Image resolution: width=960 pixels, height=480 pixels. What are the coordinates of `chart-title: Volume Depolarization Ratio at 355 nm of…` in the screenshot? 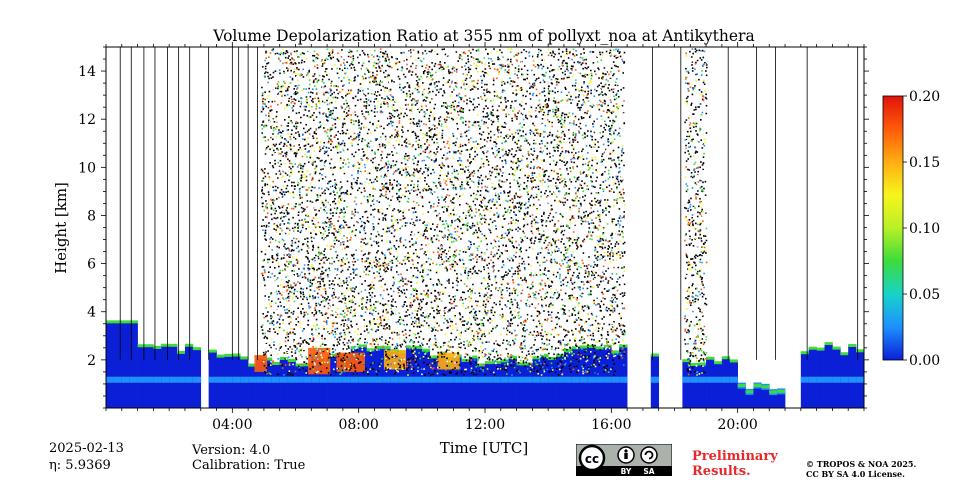 It's located at (483, 36).